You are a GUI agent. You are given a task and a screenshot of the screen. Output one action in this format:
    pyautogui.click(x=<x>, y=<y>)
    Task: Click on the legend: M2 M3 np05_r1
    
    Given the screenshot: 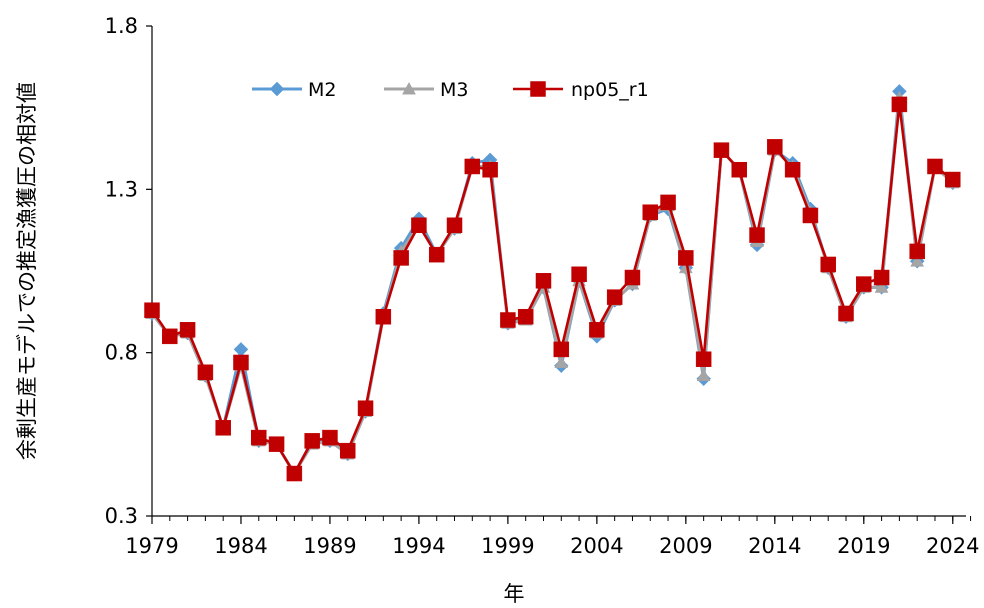 What is the action you would take?
    pyautogui.click(x=450, y=90)
    